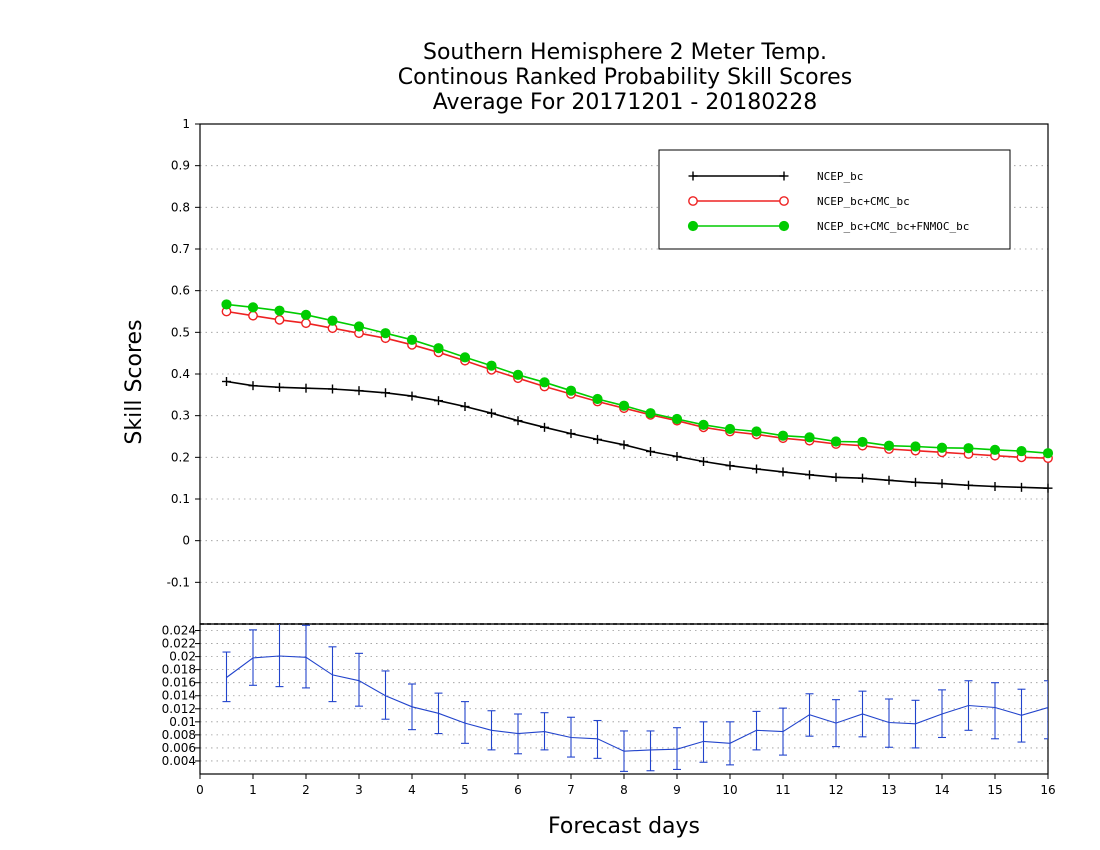  What do you see at coordinates (1047, 790) in the screenshot?
I see `x-tick-label: 16` at bounding box center [1047, 790].